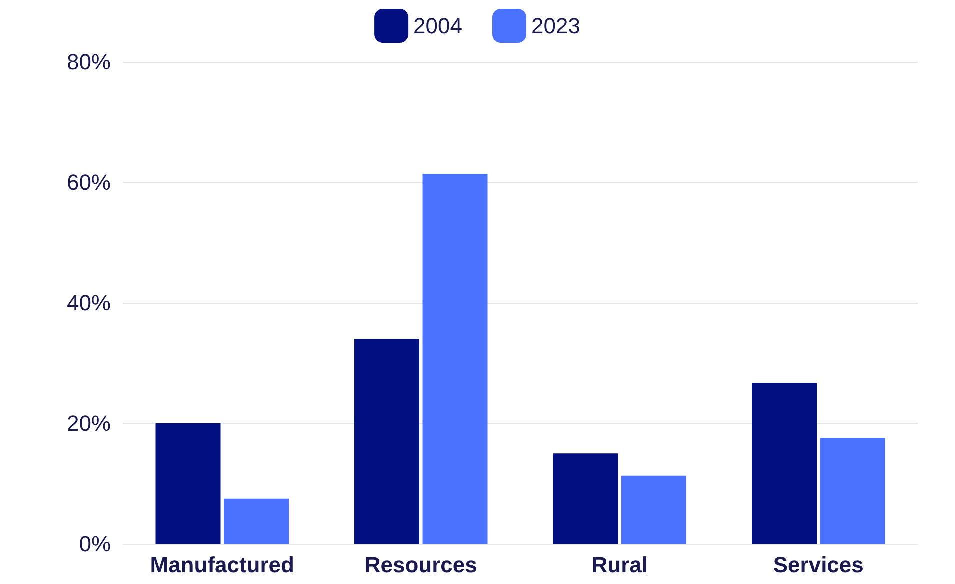 This screenshot has width=955, height=584. I want to click on y-tick-label: 40%, so click(88, 303).